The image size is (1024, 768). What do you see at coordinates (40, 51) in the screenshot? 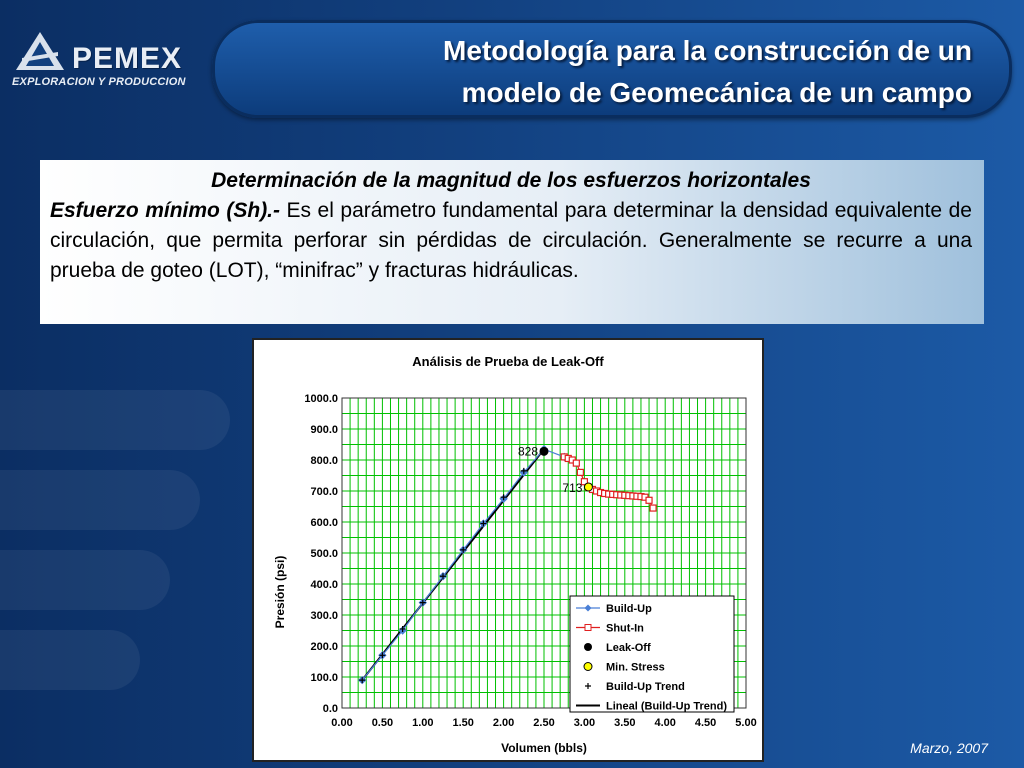
I see `pemex-eagle-icon` at bounding box center [40, 51].